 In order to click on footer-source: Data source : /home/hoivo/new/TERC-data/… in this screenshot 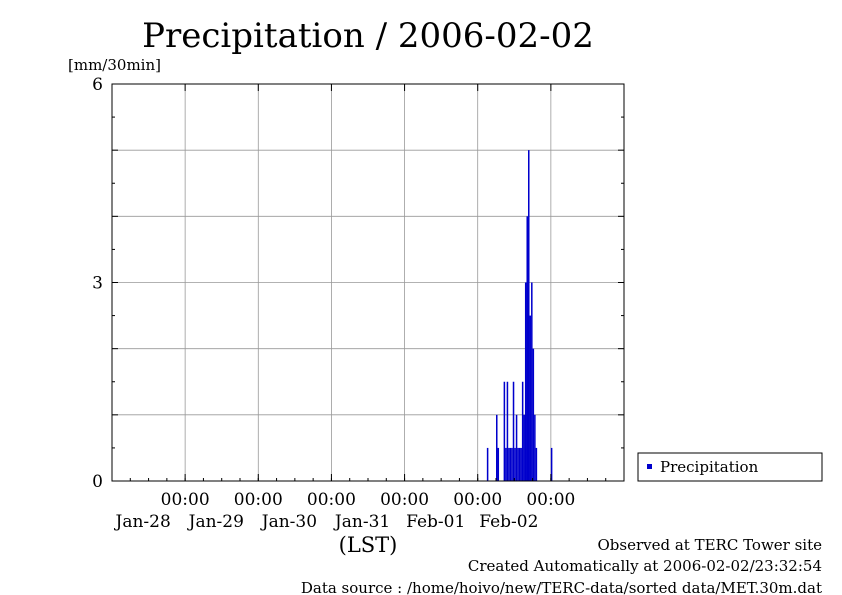, I will do `click(561, 587)`.